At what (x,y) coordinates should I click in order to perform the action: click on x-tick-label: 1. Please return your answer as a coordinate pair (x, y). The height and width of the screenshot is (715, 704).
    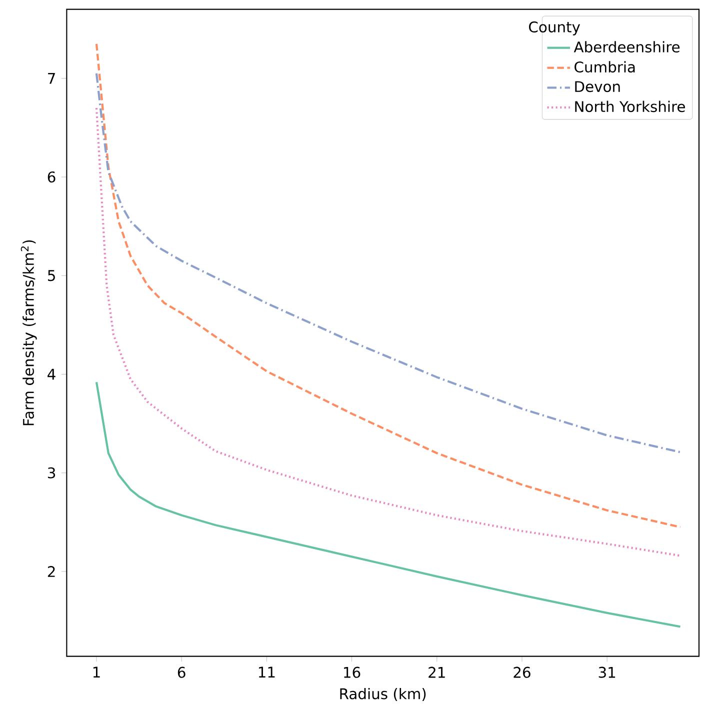
    Looking at the image, I should click on (96, 672).